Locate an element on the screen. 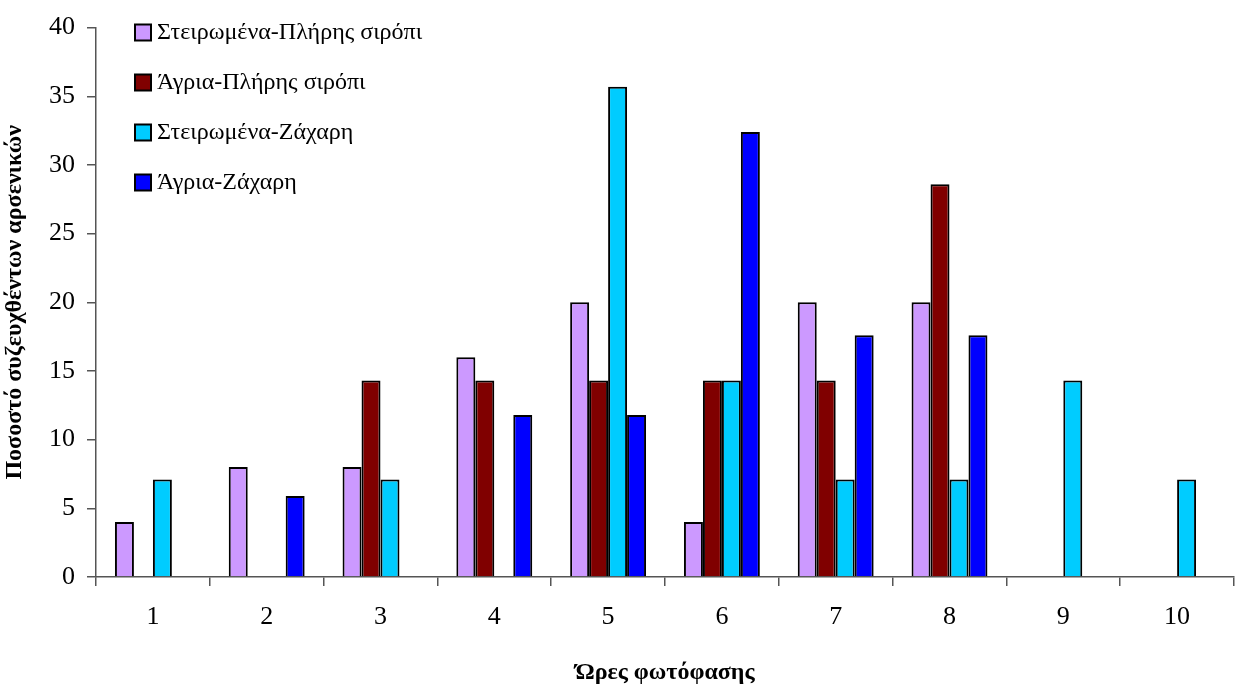 Image resolution: width=1237 pixels, height=693 pixels. y-tick-label: 5 is located at coordinates (68, 507).